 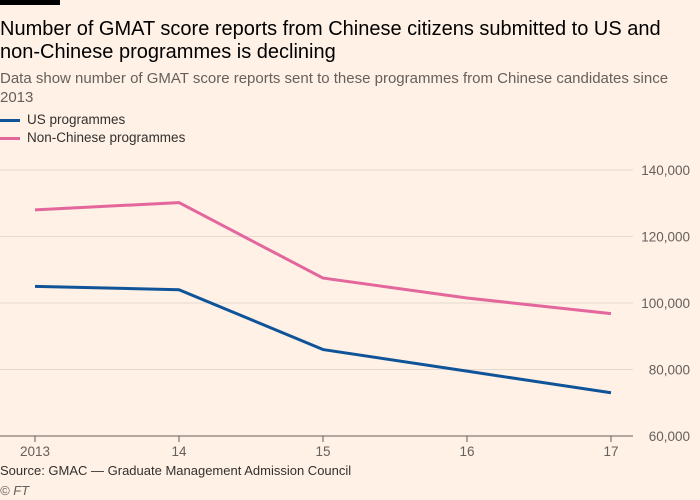 What do you see at coordinates (179, 451) in the screenshot?
I see `x-tick-label: 14` at bounding box center [179, 451].